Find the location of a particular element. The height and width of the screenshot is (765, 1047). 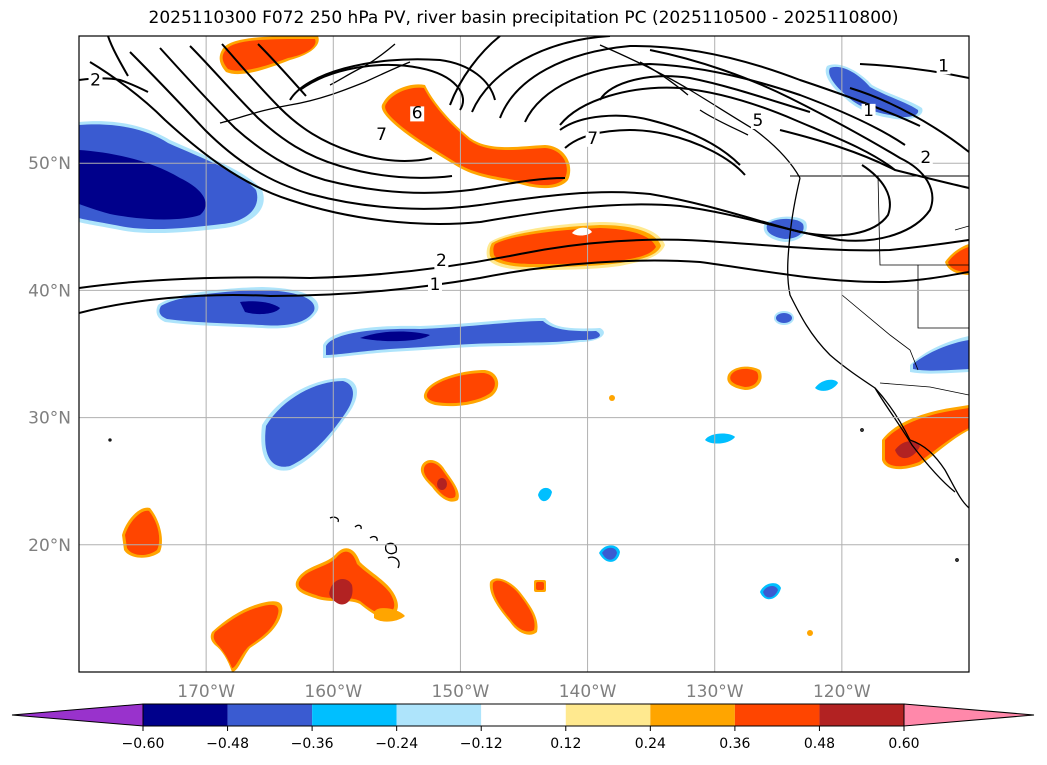

colorbar-tick-label: 0.36 is located at coordinates (734, 744).